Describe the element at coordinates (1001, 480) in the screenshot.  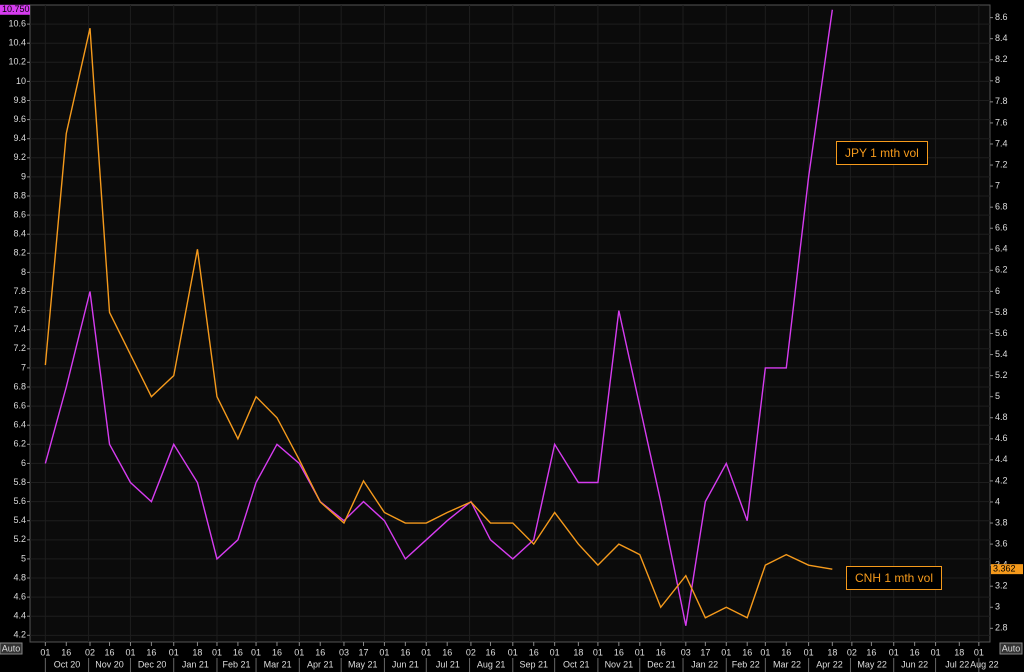
I see `y2-tick-label: 4.2` at that location.